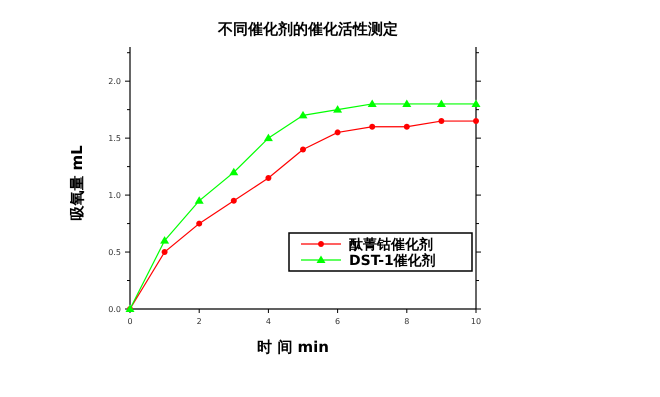  I want to click on x-tick-label: 0, so click(130, 321).